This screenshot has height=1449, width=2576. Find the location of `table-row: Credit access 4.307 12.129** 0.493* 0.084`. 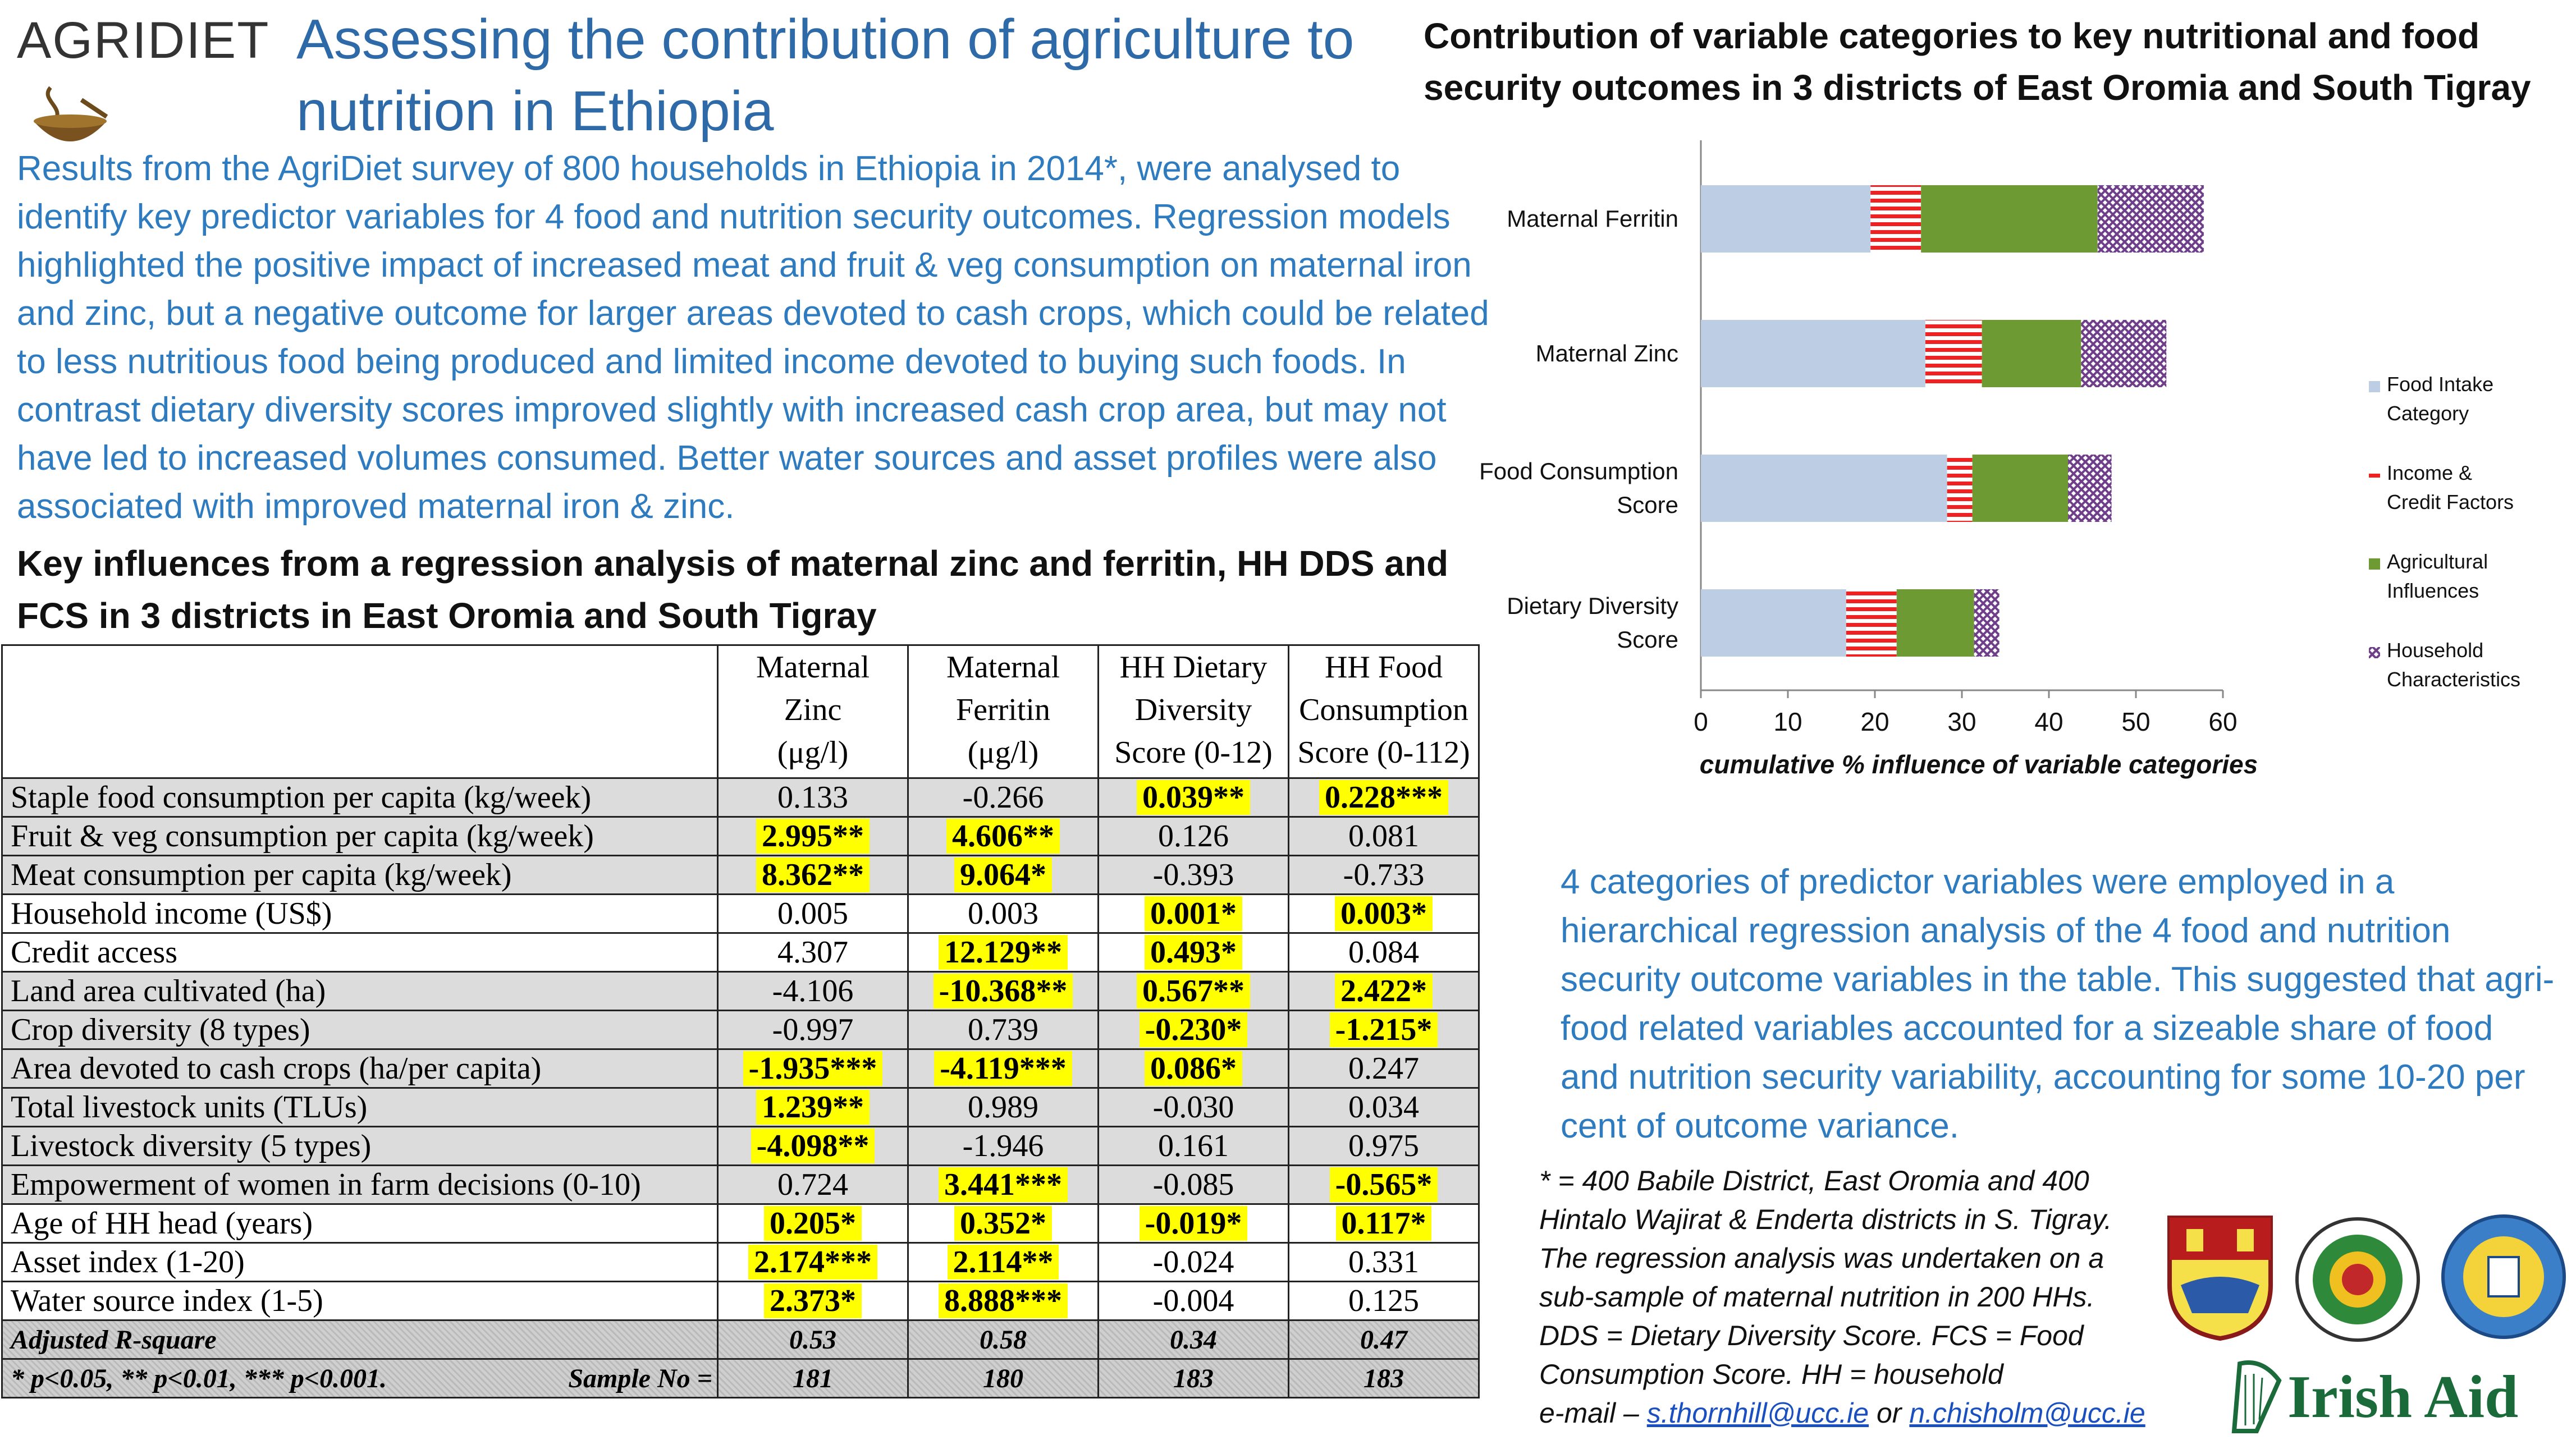

table-row: Credit access 4.307 12.129** 0.493* 0.084 is located at coordinates (740, 952).